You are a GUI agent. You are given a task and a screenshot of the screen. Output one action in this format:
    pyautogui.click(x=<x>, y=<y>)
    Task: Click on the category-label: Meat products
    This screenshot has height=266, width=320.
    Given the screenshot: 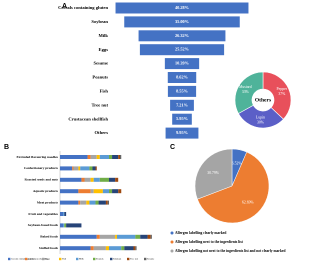 What is the action you would take?
    pyautogui.click(x=48, y=202)
    